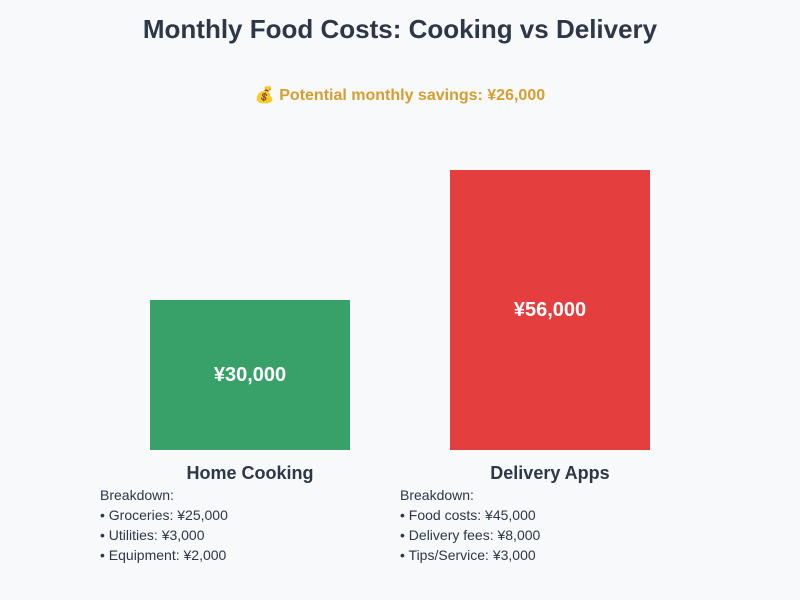 The width and height of the screenshot is (800, 600). Describe the element at coordinates (468, 515) in the screenshot. I see `breakdown-item: • Food costs: ¥45,000` at that location.